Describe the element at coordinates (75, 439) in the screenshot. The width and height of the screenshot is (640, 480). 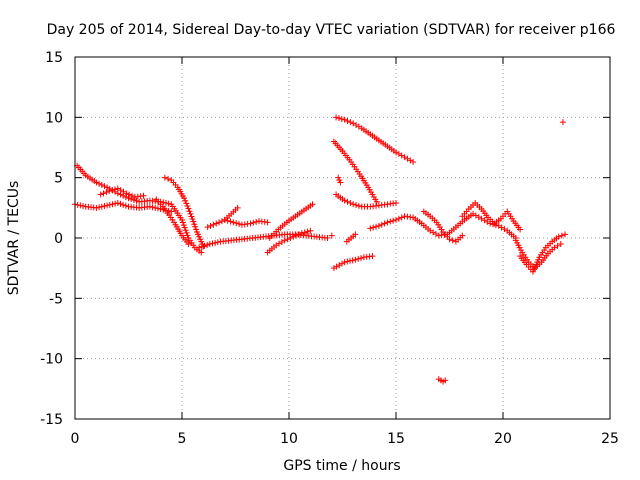
I see `x-tick-label: 0` at that location.